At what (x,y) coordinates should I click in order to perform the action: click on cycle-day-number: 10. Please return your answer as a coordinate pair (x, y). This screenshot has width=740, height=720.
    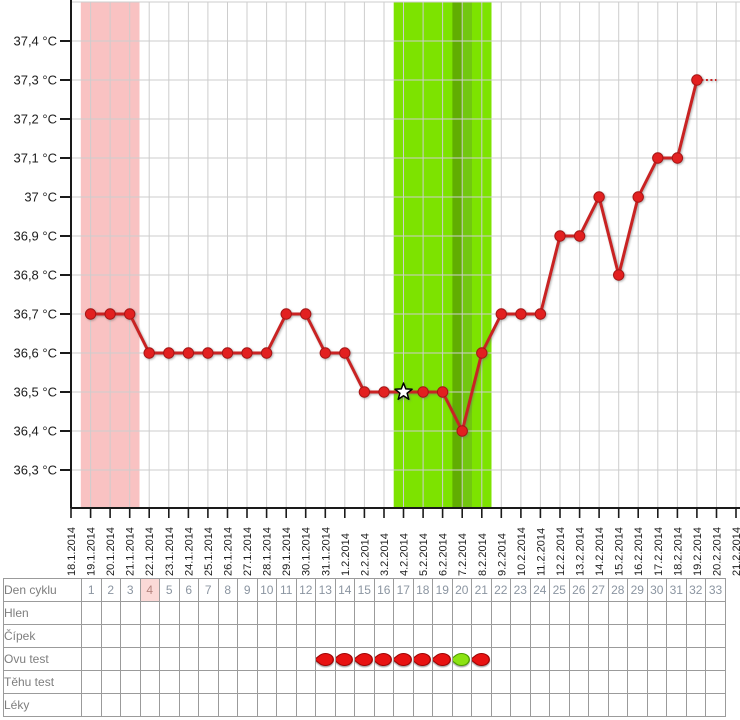
    Looking at the image, I should click on (266, 590).